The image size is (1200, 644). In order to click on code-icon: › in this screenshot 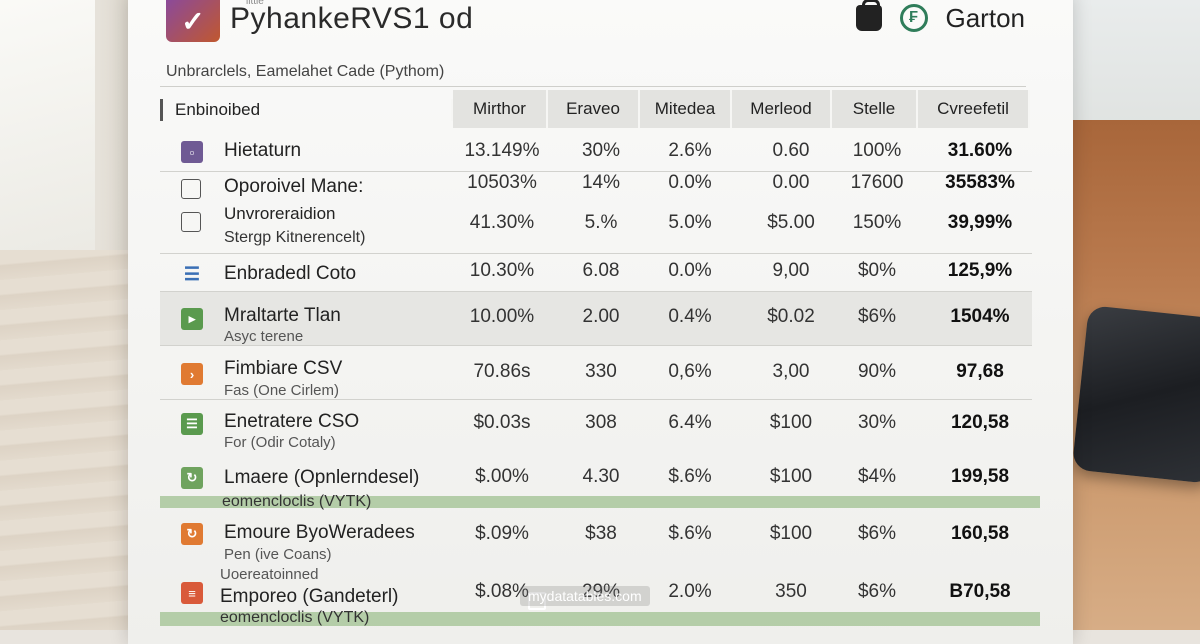, I will do `click(192, 374)`.